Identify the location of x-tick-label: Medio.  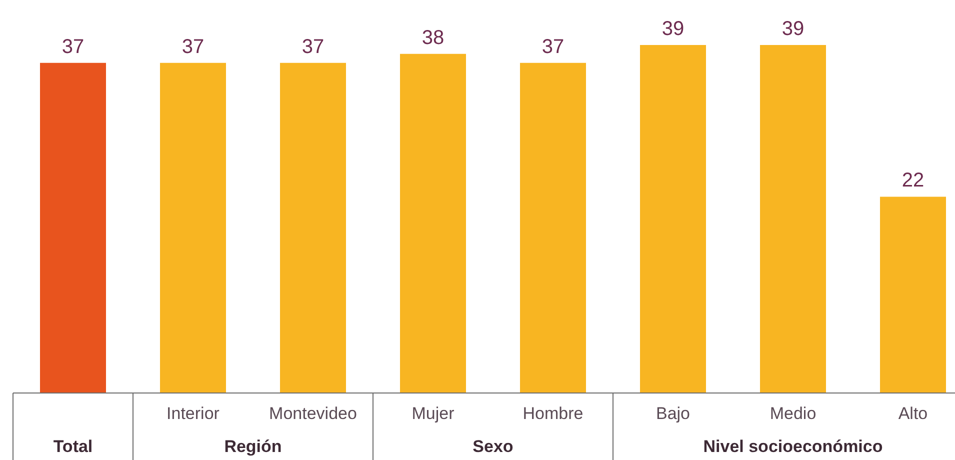
(793, 413).